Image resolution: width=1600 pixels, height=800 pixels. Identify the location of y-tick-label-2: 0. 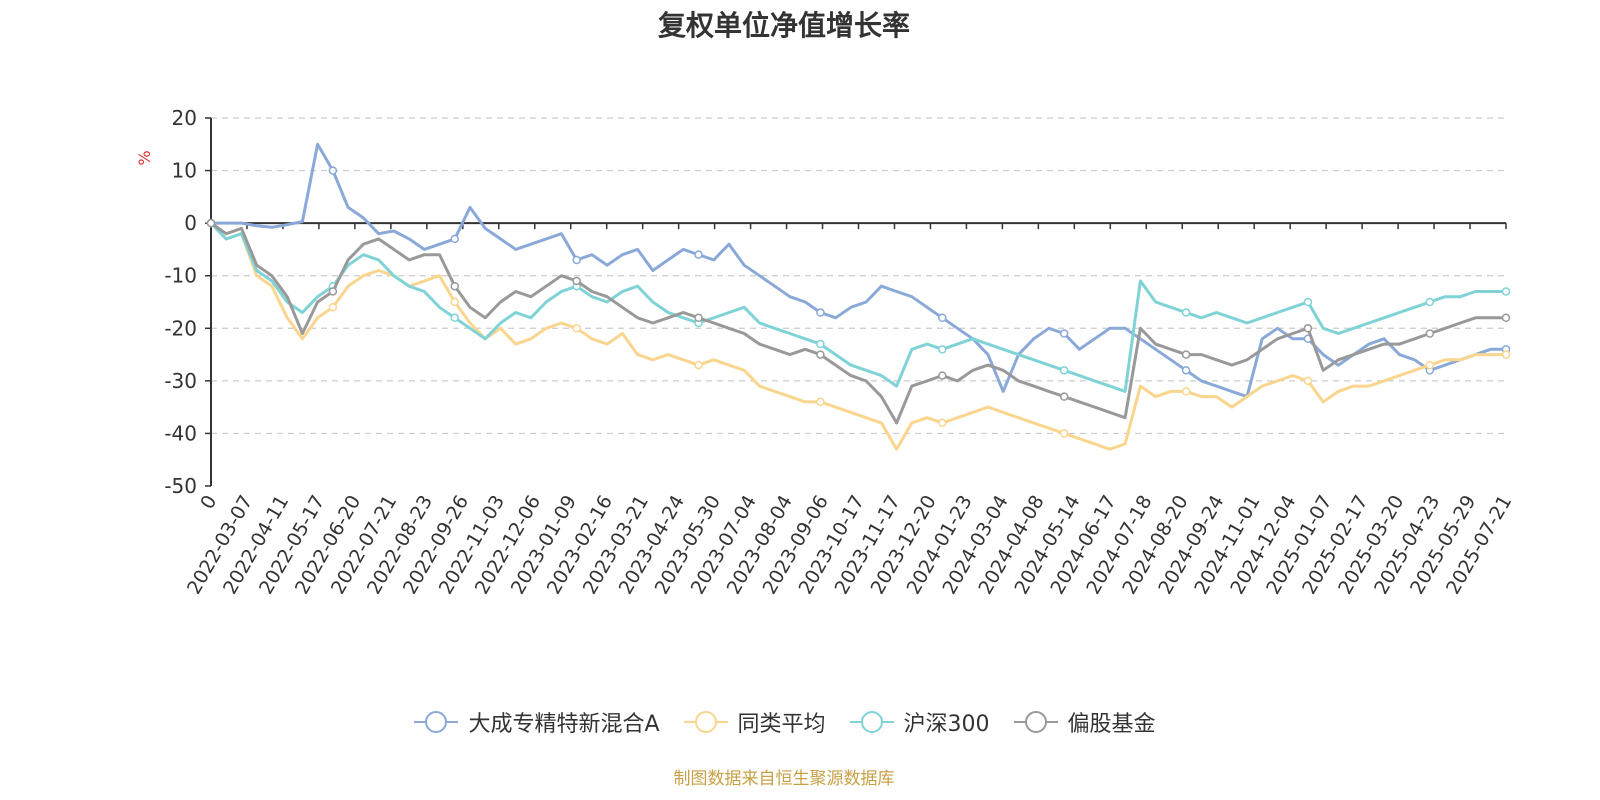
(190, 223).